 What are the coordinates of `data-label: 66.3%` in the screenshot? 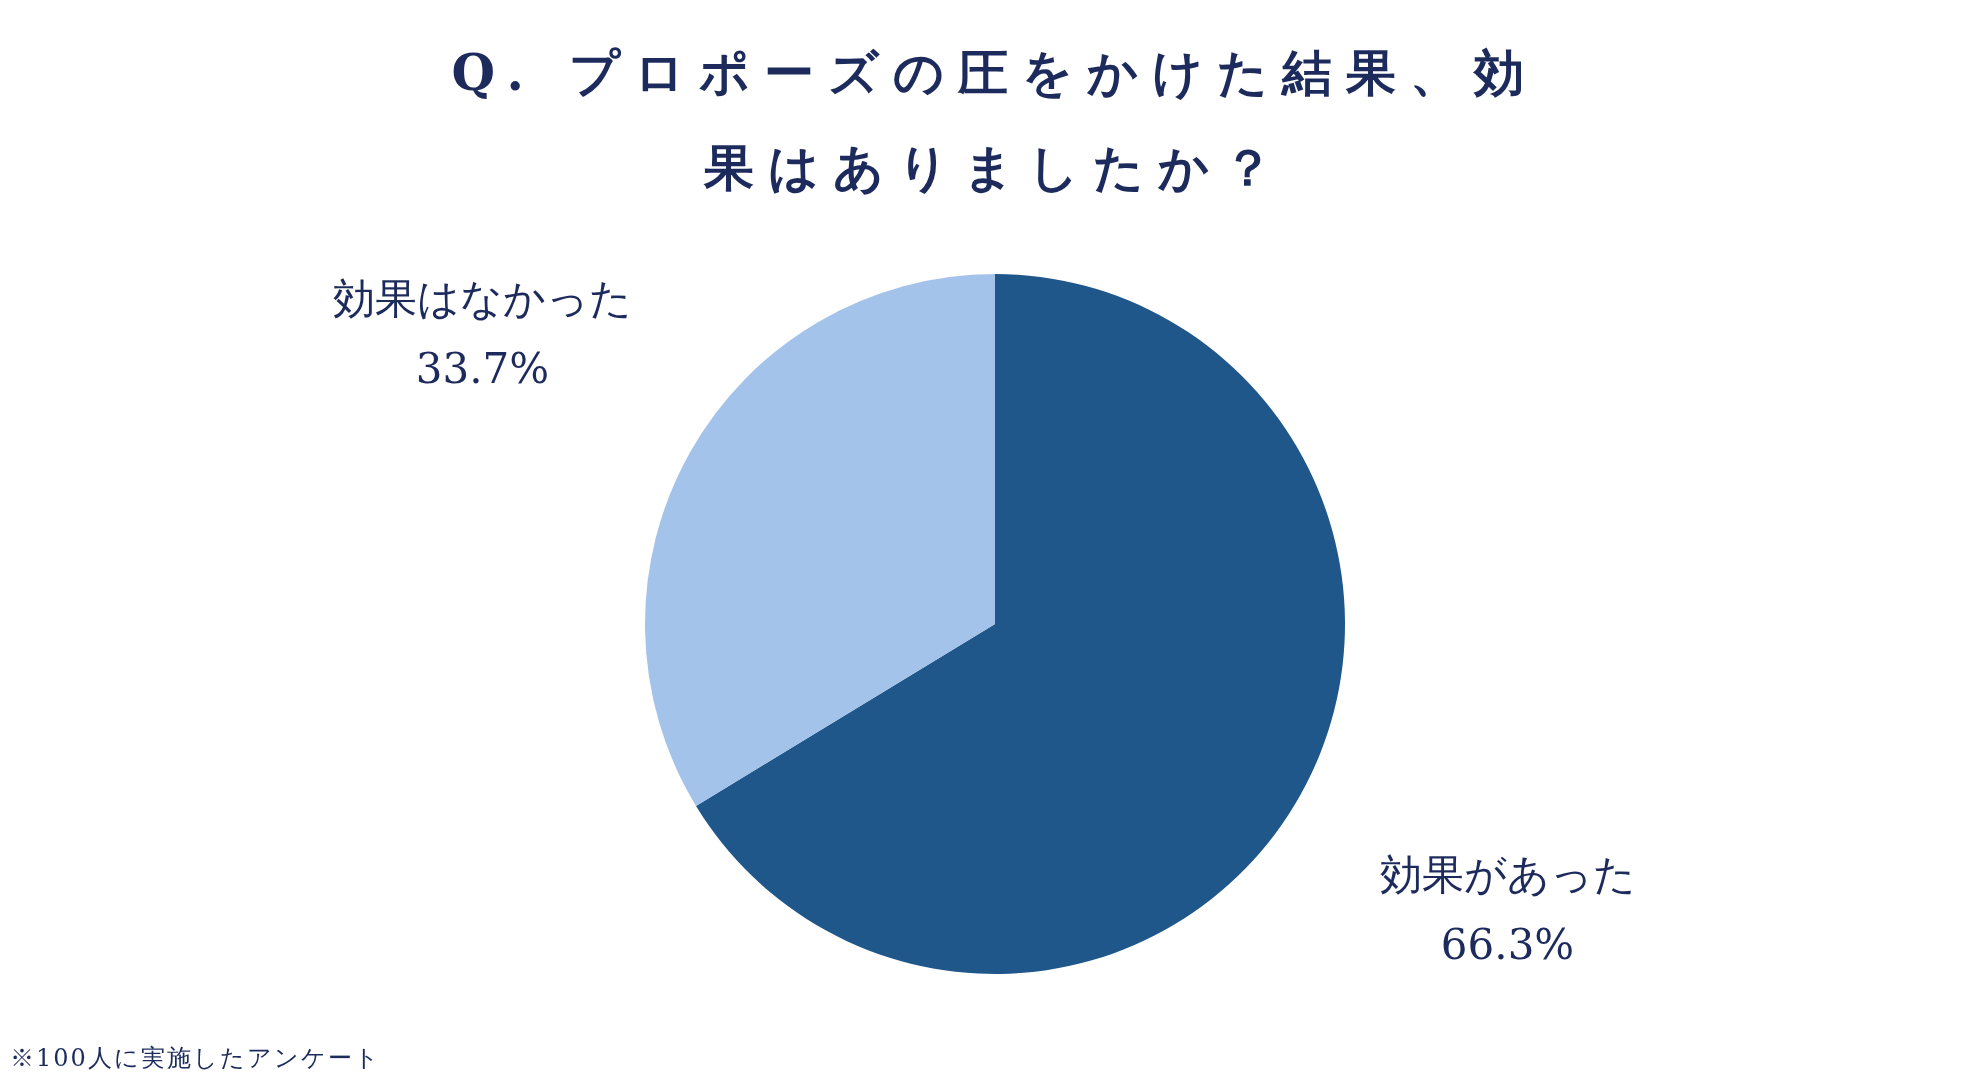 It's located at (1507, 945).